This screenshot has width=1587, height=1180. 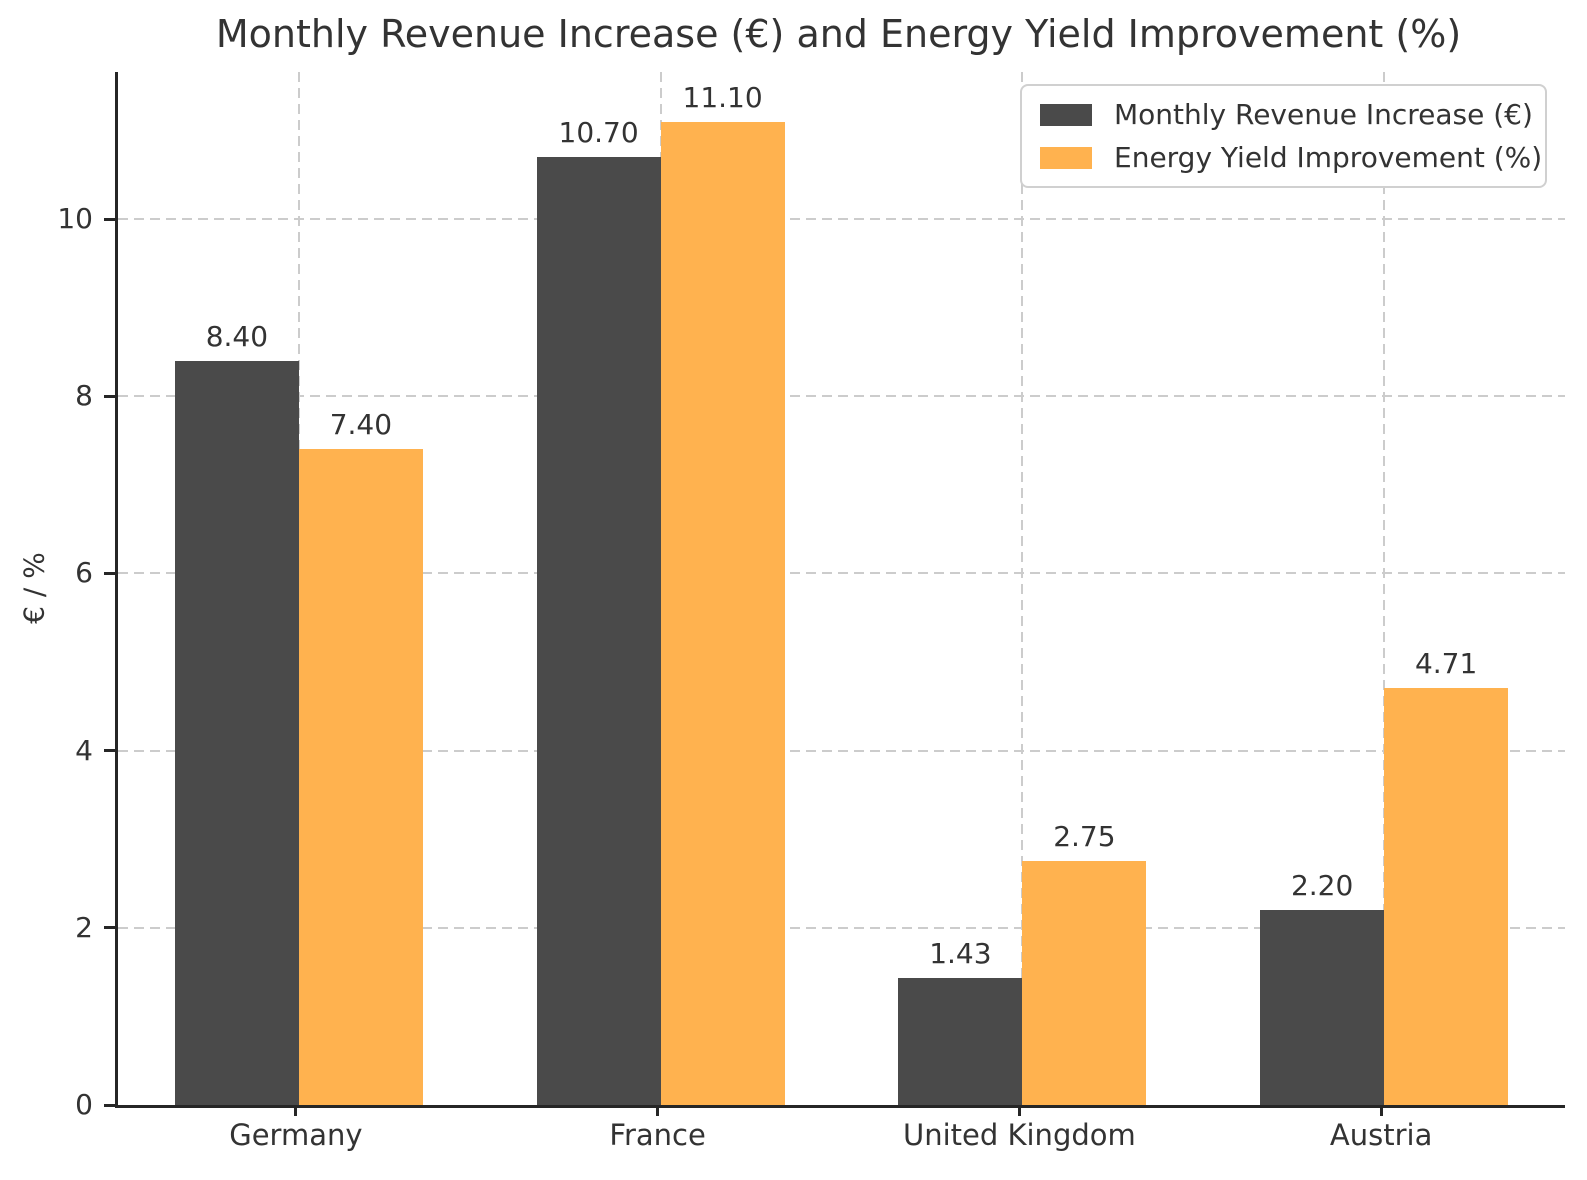 What do you see at coordinates (598, 133) in the screenshot?
I see `bar-value-label: 10.70` at bounding box center [598, 133].